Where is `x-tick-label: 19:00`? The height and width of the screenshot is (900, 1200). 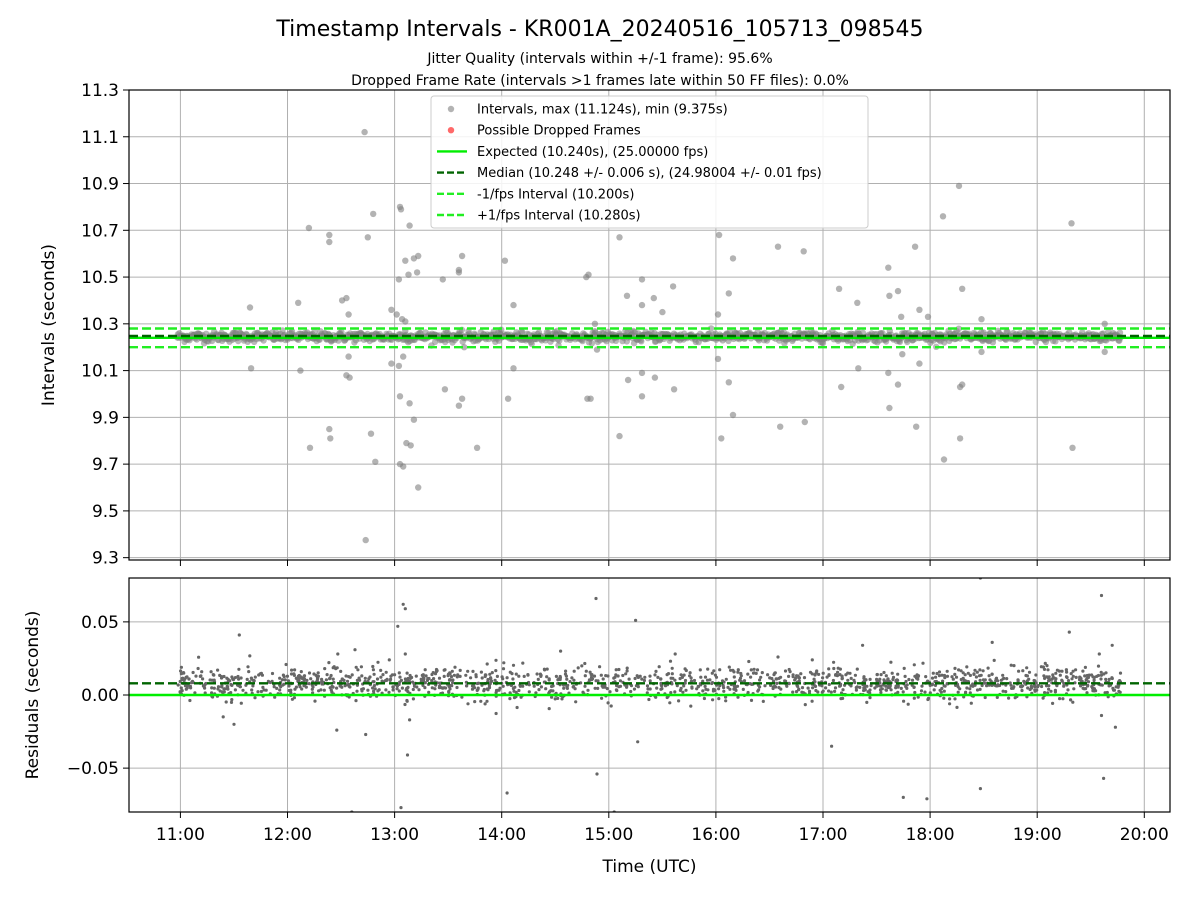
x-tick-label: 19:00 is located at coordinates (1037, 835).